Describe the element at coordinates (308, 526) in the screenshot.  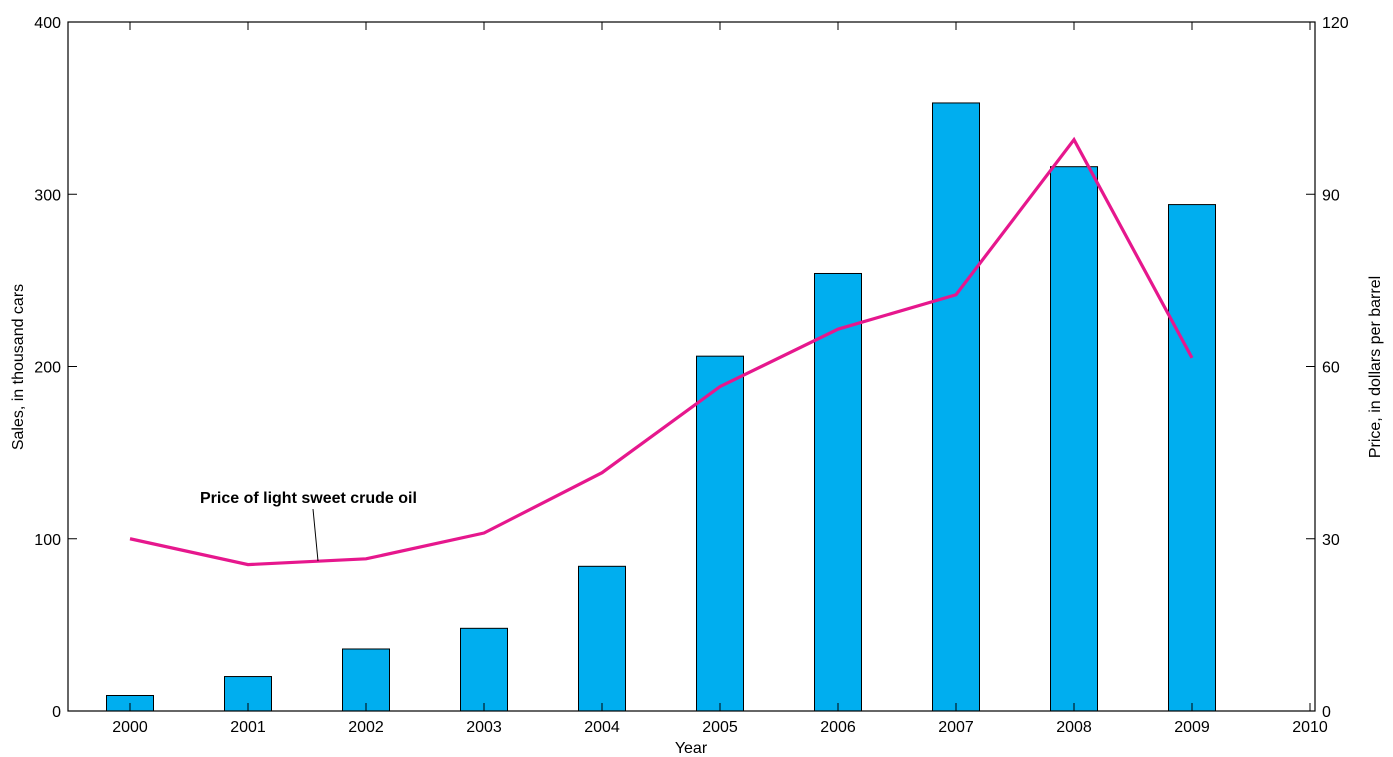
I see `annotation-layer: Price of light sweet crude oil` at that location.